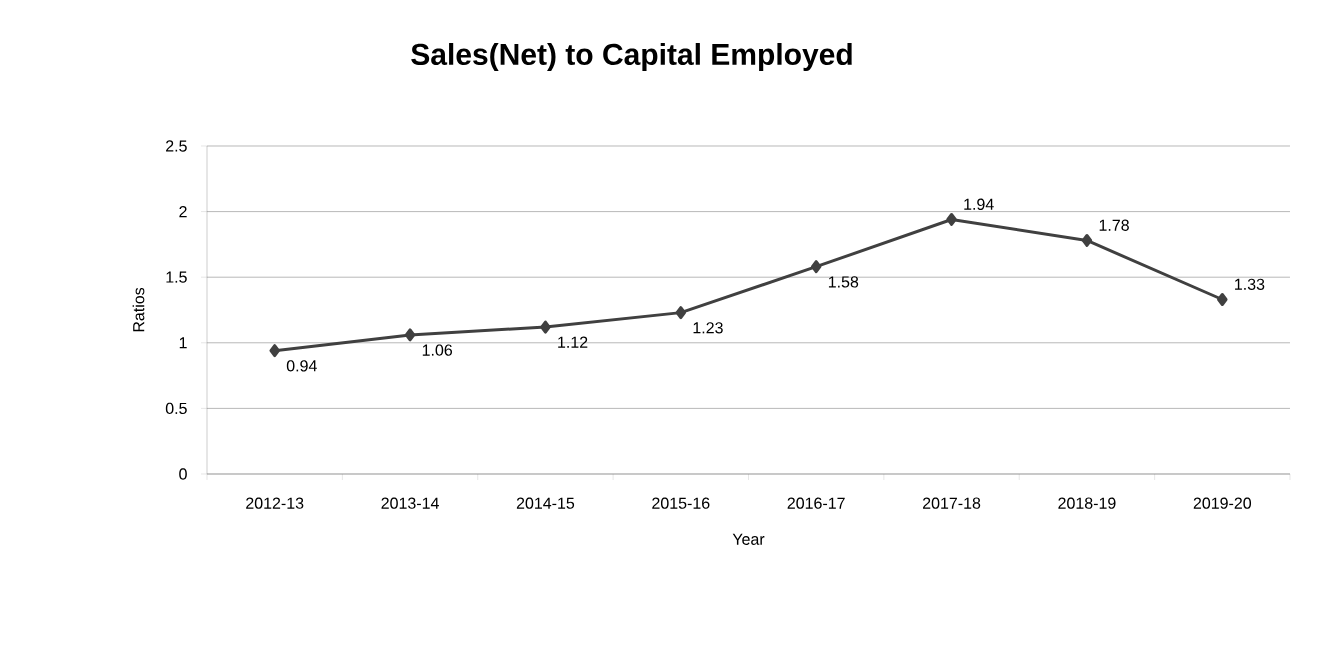  I want to click on data-label: 1.94, so click(979, 204).